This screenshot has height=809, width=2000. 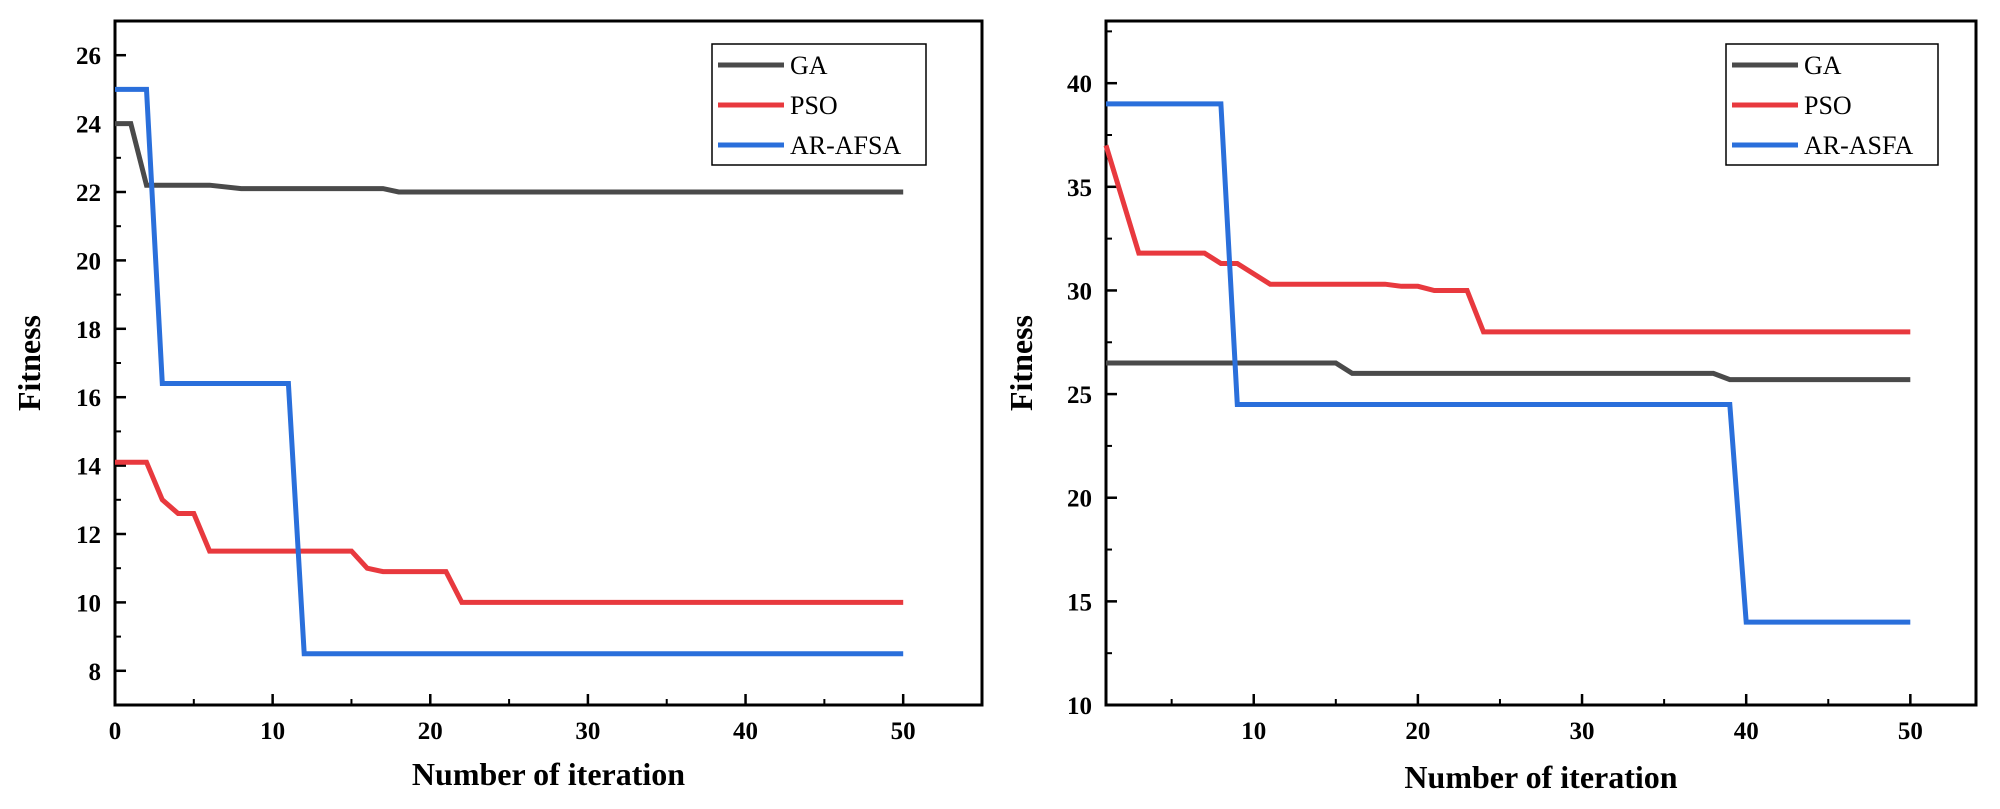 I want to click on legend-label: AR-AFSA, so click(x=845, y=145).